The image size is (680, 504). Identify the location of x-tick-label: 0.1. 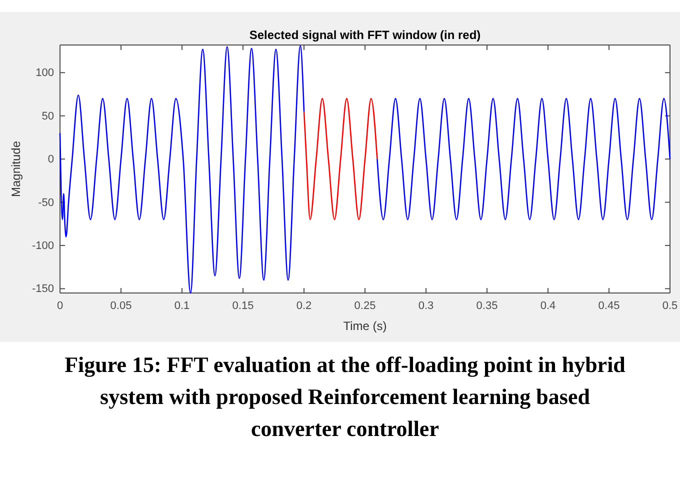
(182, 306).